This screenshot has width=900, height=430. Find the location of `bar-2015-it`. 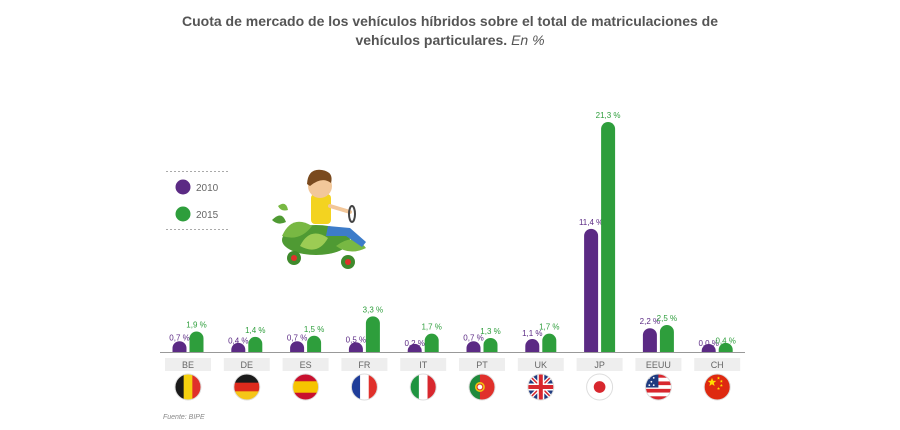

bar-2015-it is located at coordinates (431, 342).